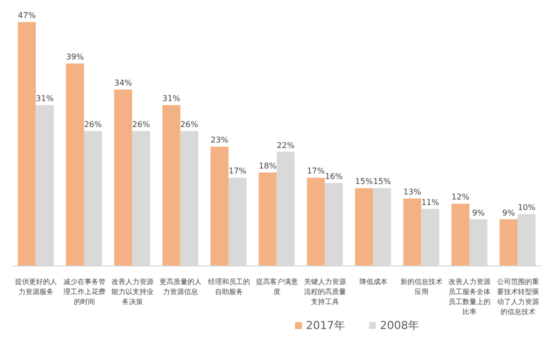  What do you see at coordinates (461, 197) in the screenshot?
I see `data-label: 12%` at bounding box center [461, 197].